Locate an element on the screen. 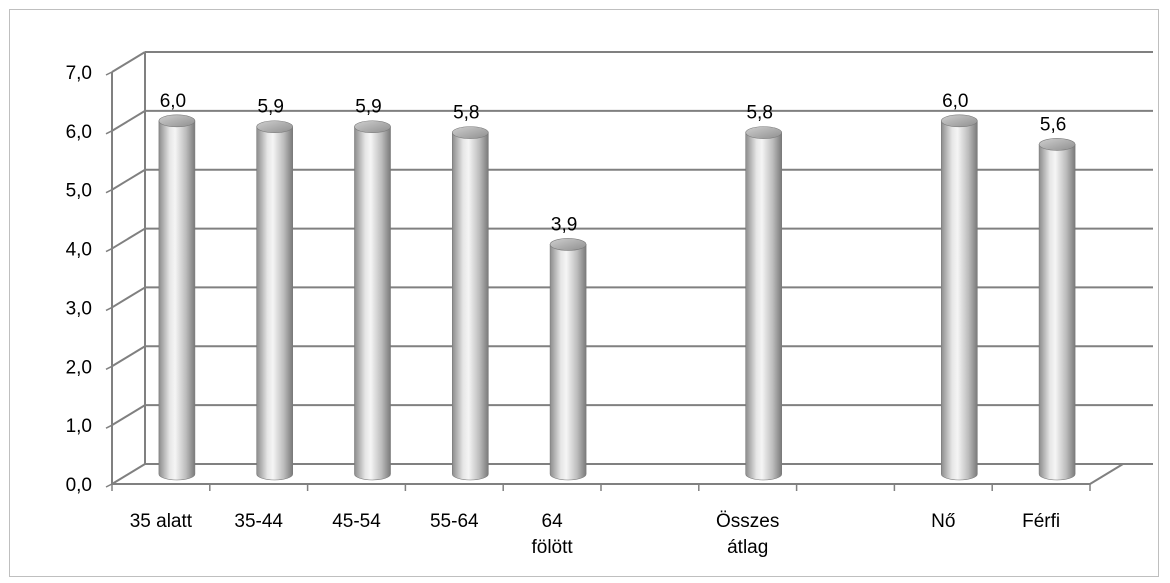 This screenshot has height=583, width=1170. y-tick-label: 4,0 is located at coordinates (79, 250).